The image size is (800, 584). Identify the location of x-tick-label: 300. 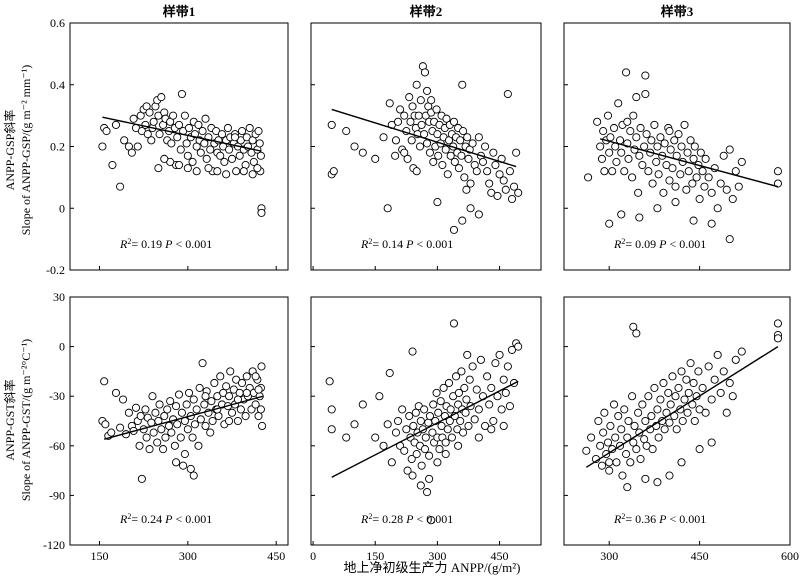
(188, 556).